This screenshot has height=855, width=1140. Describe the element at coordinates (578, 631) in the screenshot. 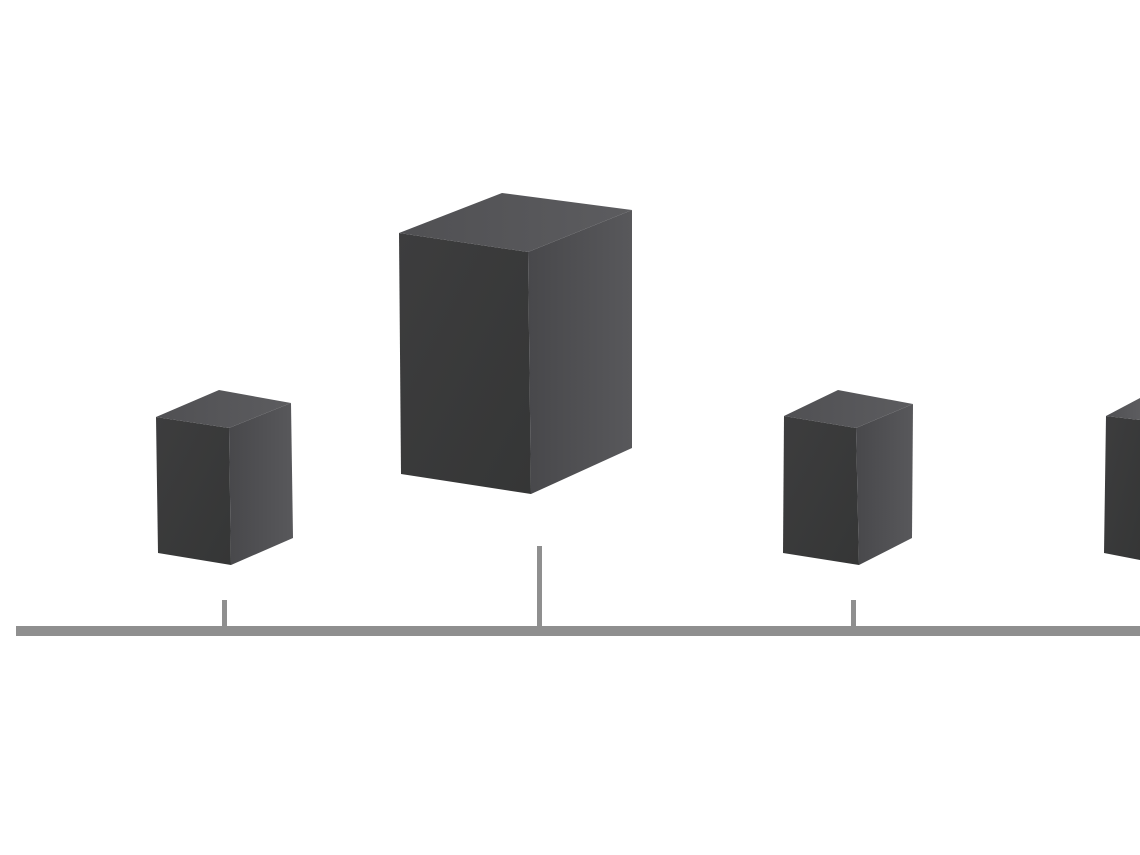

I see `timeline-baseline` at that location.